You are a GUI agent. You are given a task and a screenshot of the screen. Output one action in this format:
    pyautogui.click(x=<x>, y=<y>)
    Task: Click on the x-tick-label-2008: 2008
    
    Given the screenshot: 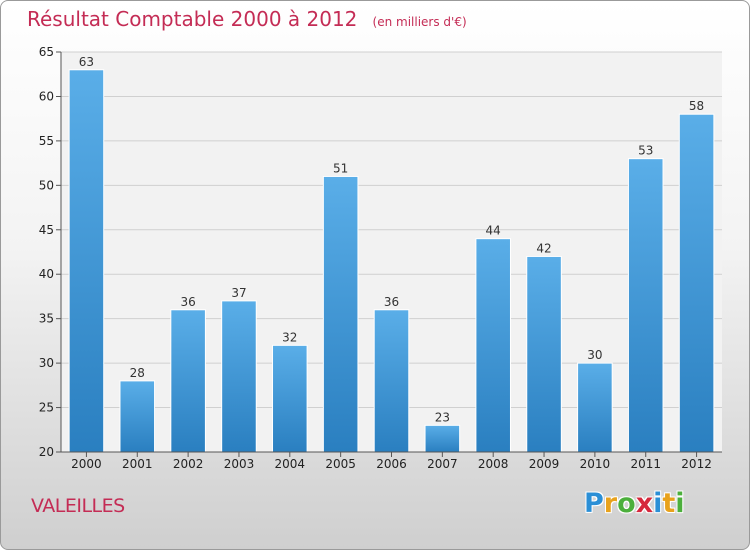 What is the action you would take?
    pyautogui.click(x=493, y=464)
    